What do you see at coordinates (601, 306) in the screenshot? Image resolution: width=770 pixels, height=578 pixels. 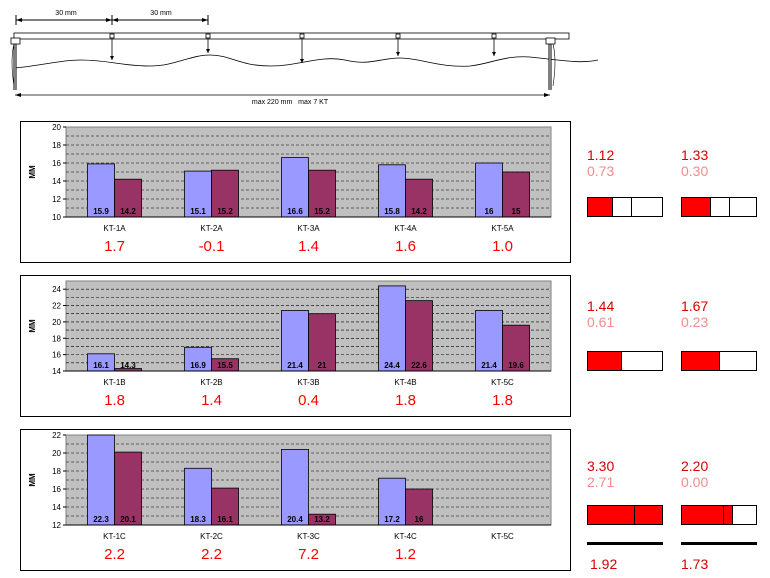 I see `stat-value-primary: 1.44` at bounding box center [601, 306].